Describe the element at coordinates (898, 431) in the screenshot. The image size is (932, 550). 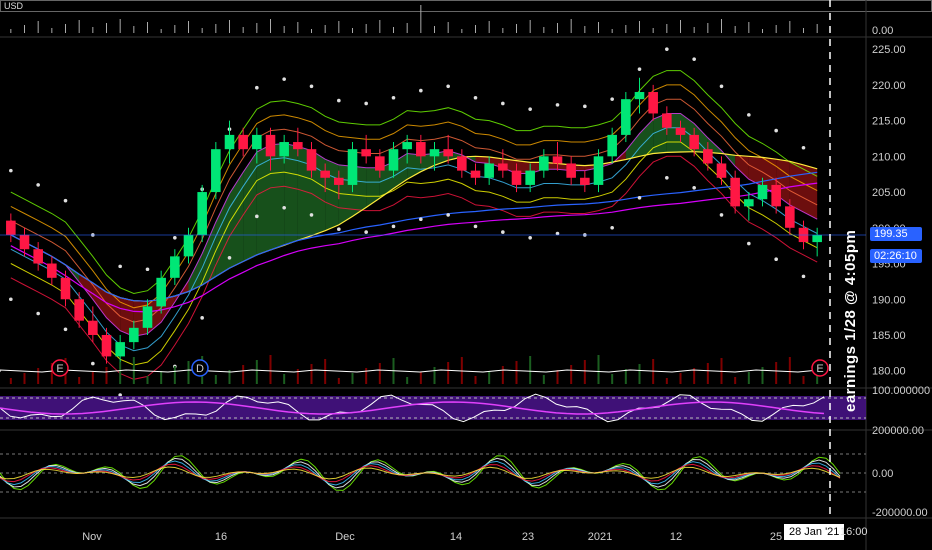
I see `momentum-tick-label: 200000.00` at that location.